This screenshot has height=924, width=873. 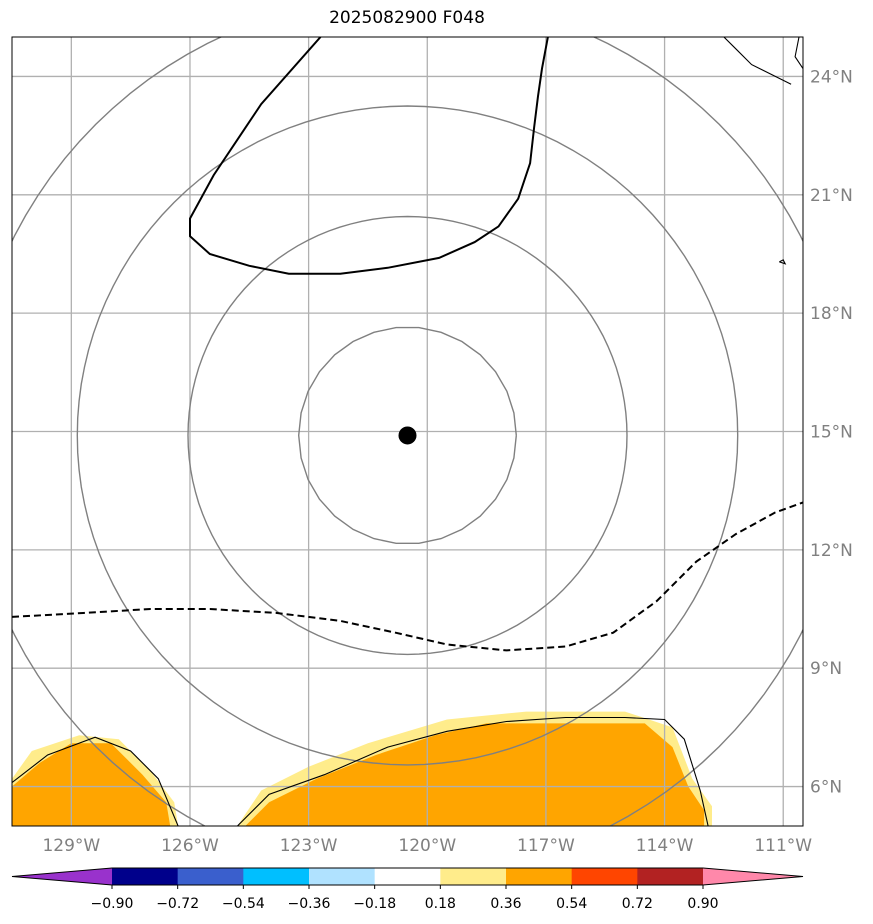 I want to click on colorbar-extend-low, so click(x=62, y=876).